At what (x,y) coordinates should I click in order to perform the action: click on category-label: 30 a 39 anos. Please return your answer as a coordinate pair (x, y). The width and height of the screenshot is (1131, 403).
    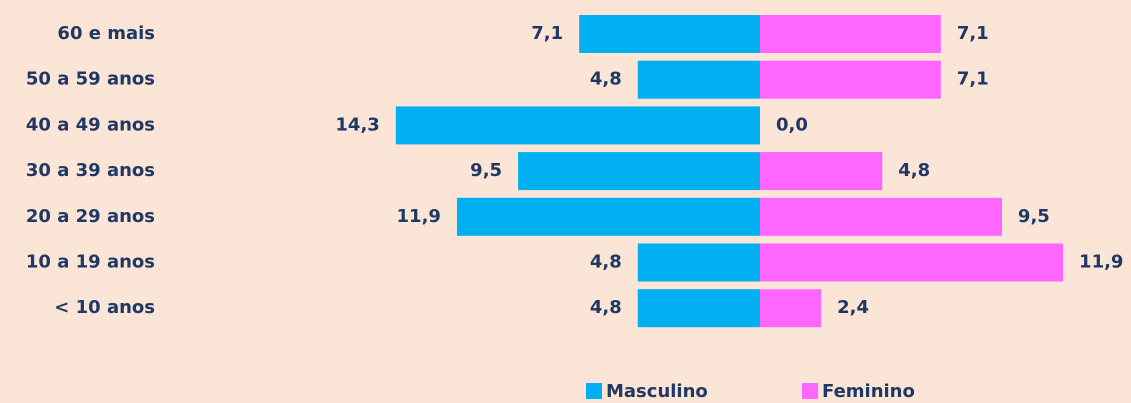
    Looking at the image, I should click on (90, 170).